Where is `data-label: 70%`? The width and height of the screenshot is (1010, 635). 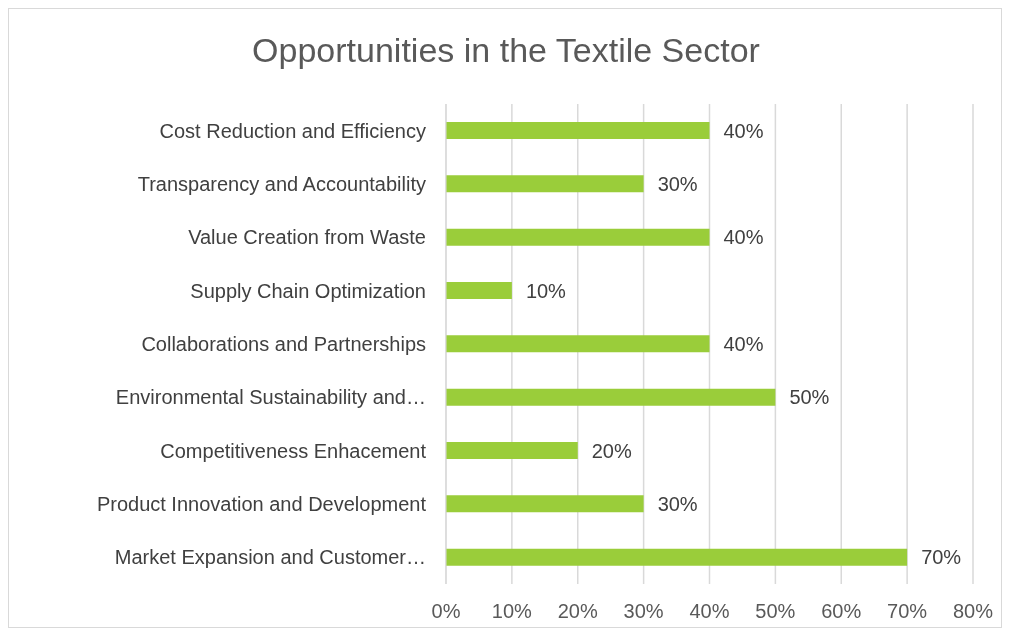
data-label: 70% is located at coordinates (941, 557).